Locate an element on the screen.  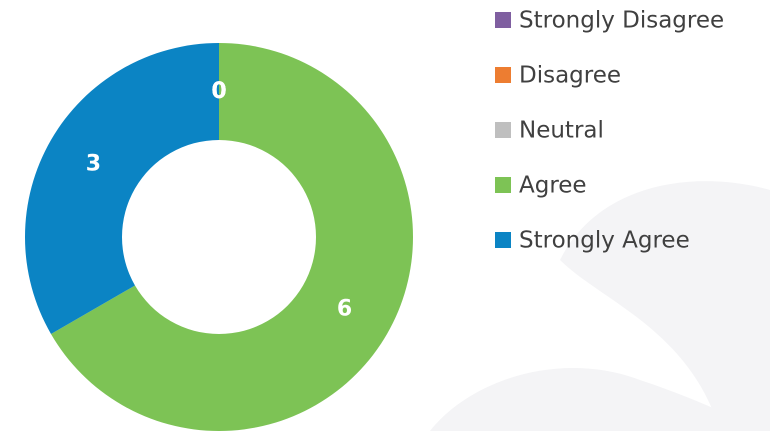
data-label: 6 is located at coordinates (344, 309).